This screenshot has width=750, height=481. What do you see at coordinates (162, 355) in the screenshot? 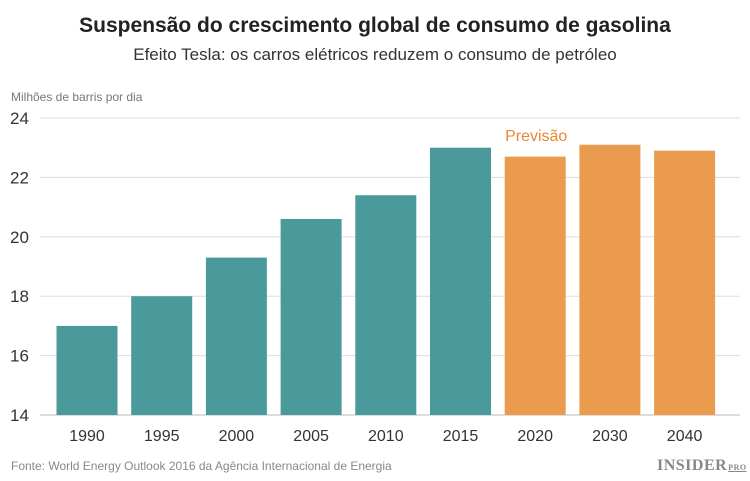
I see `bar-1995` at bounding box center [162, 355].